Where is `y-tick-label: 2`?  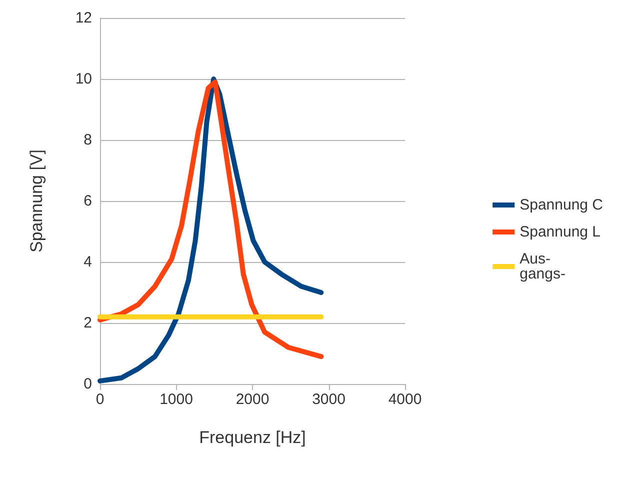
y-tick-label: 2 is located at coordinates (88, 323).